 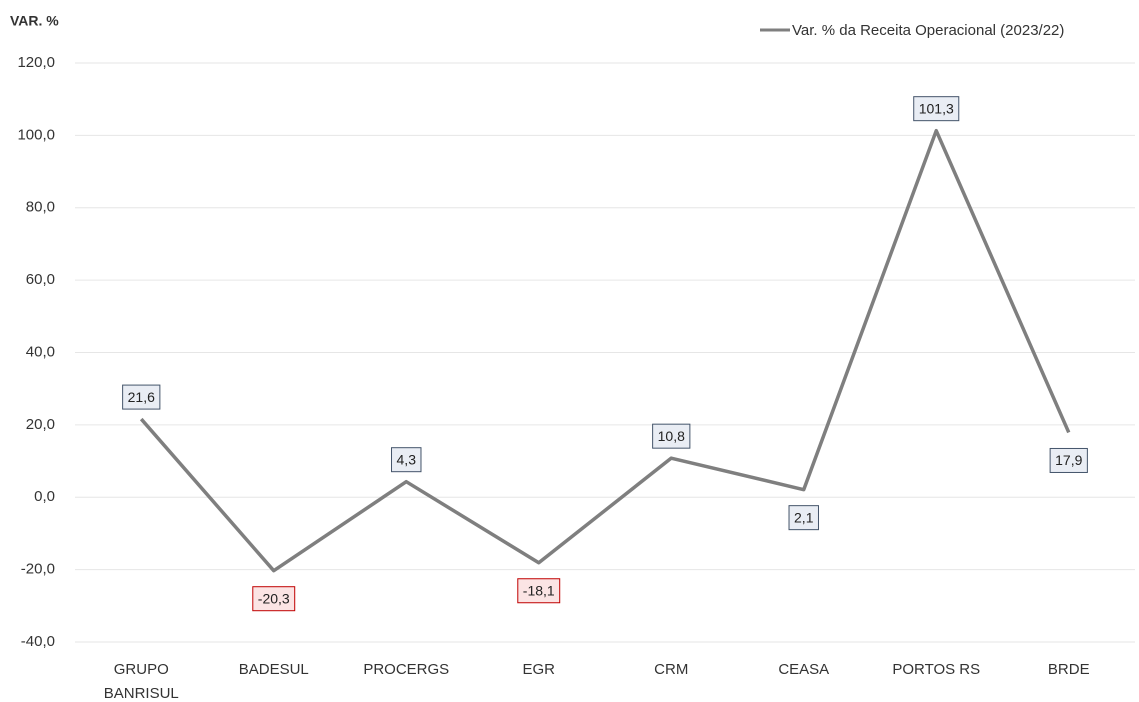 What do you see at coordinates (936, 669) in the screenshot?
I see `x-tick-label: PORTOS RS` at bounding box center [936, 669].